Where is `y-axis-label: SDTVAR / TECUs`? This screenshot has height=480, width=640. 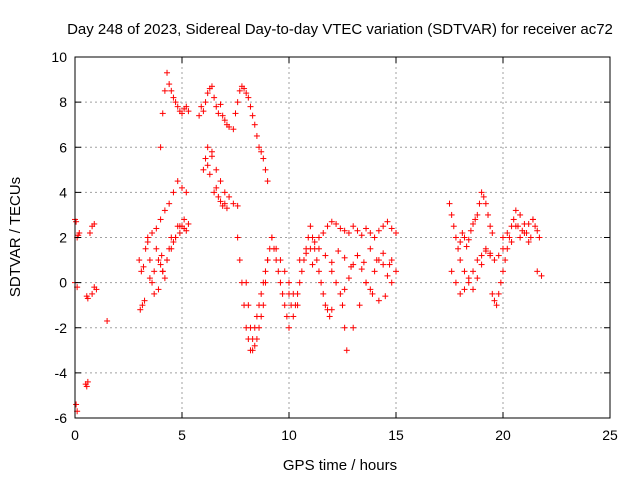
y-axis-label: SDTVAR / TECUs is located at coordinates (15, 237).